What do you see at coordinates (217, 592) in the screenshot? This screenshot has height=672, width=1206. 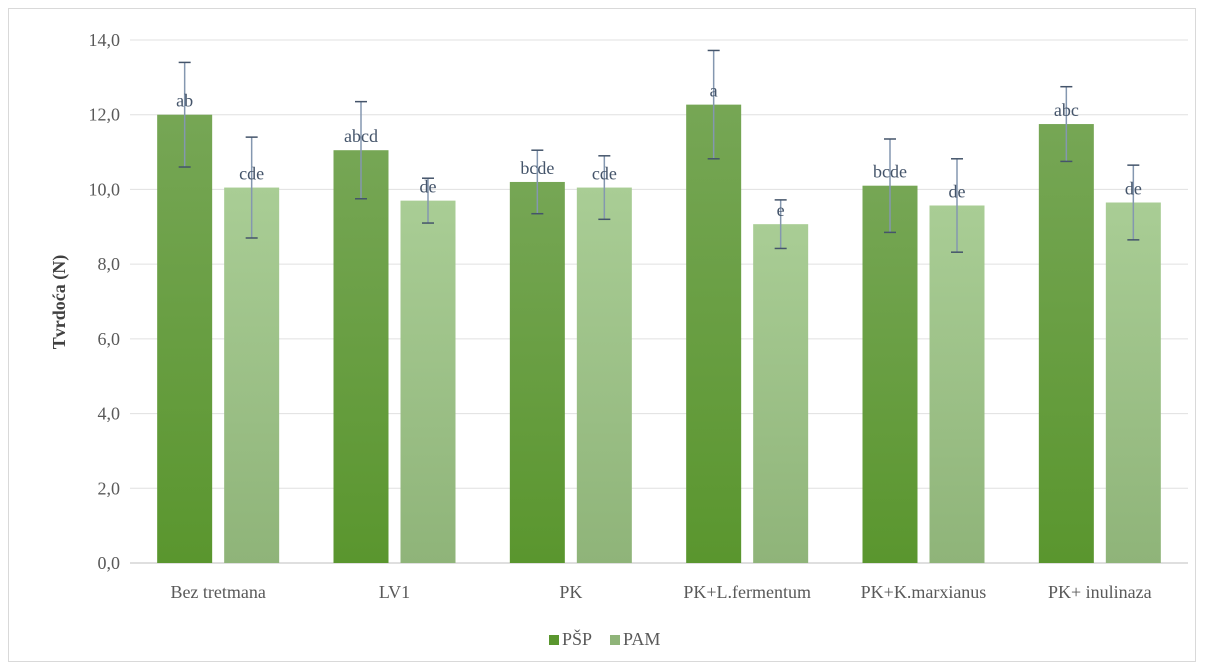 I see `category-label: Bez tretmana` at bounding box center [217, 592].